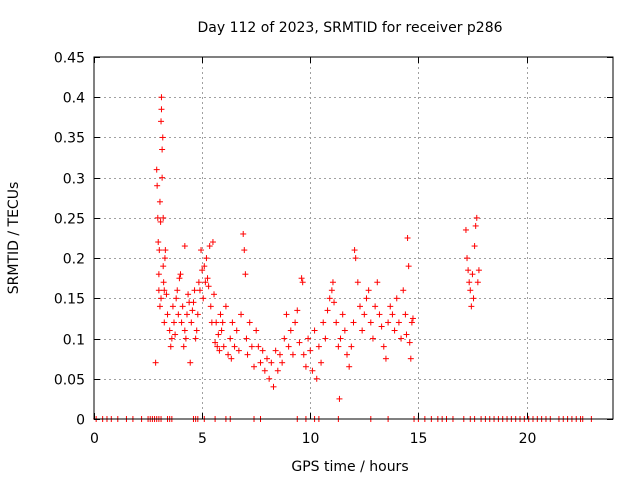 This screenshot has height=480, width=640. What do you see at coordinates (74, 341) in the screenshot?
I see `y-tick-label: 0.1` at bounding box center [74, 341].